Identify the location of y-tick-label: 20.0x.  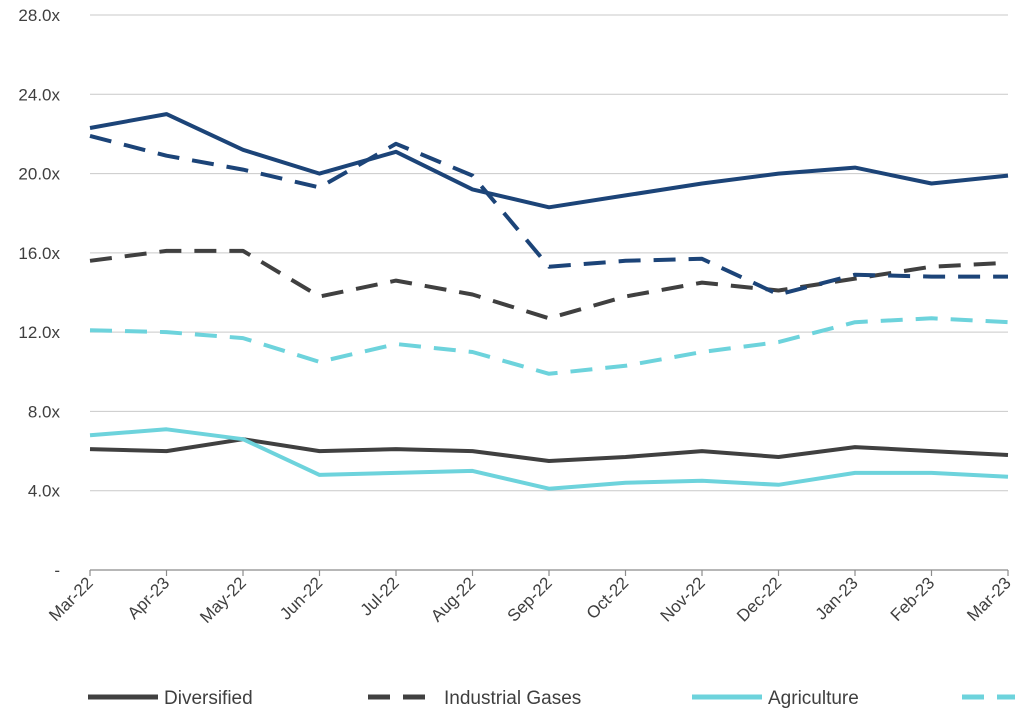
(39, 174).